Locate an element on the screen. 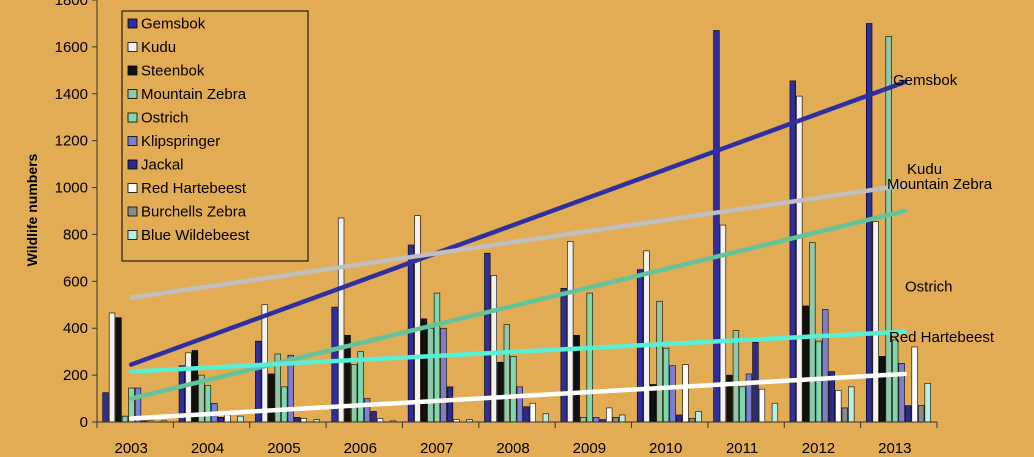 The width and height of the screenshot is (1034, 457). trendline-label: Ostrich is located at coordinates (929, 287).